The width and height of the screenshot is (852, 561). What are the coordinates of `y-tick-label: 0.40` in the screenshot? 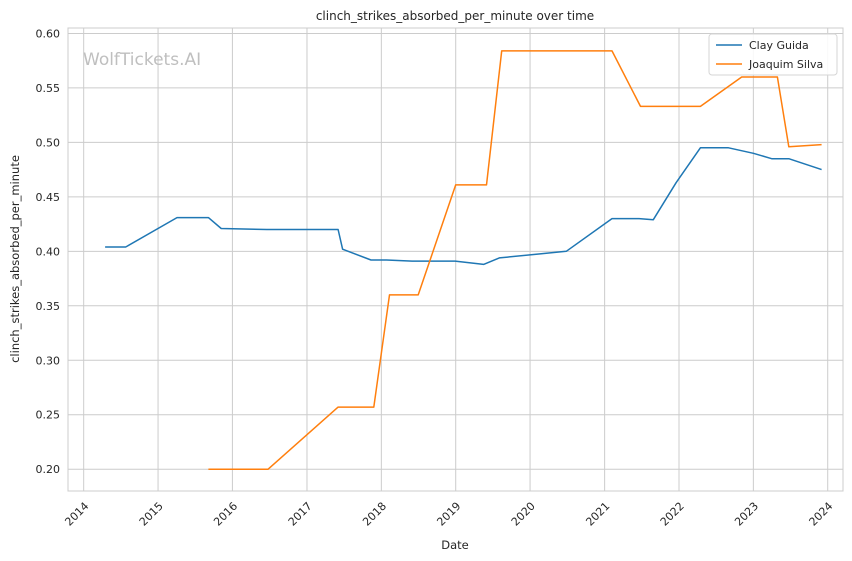 It's located at (48, 251).